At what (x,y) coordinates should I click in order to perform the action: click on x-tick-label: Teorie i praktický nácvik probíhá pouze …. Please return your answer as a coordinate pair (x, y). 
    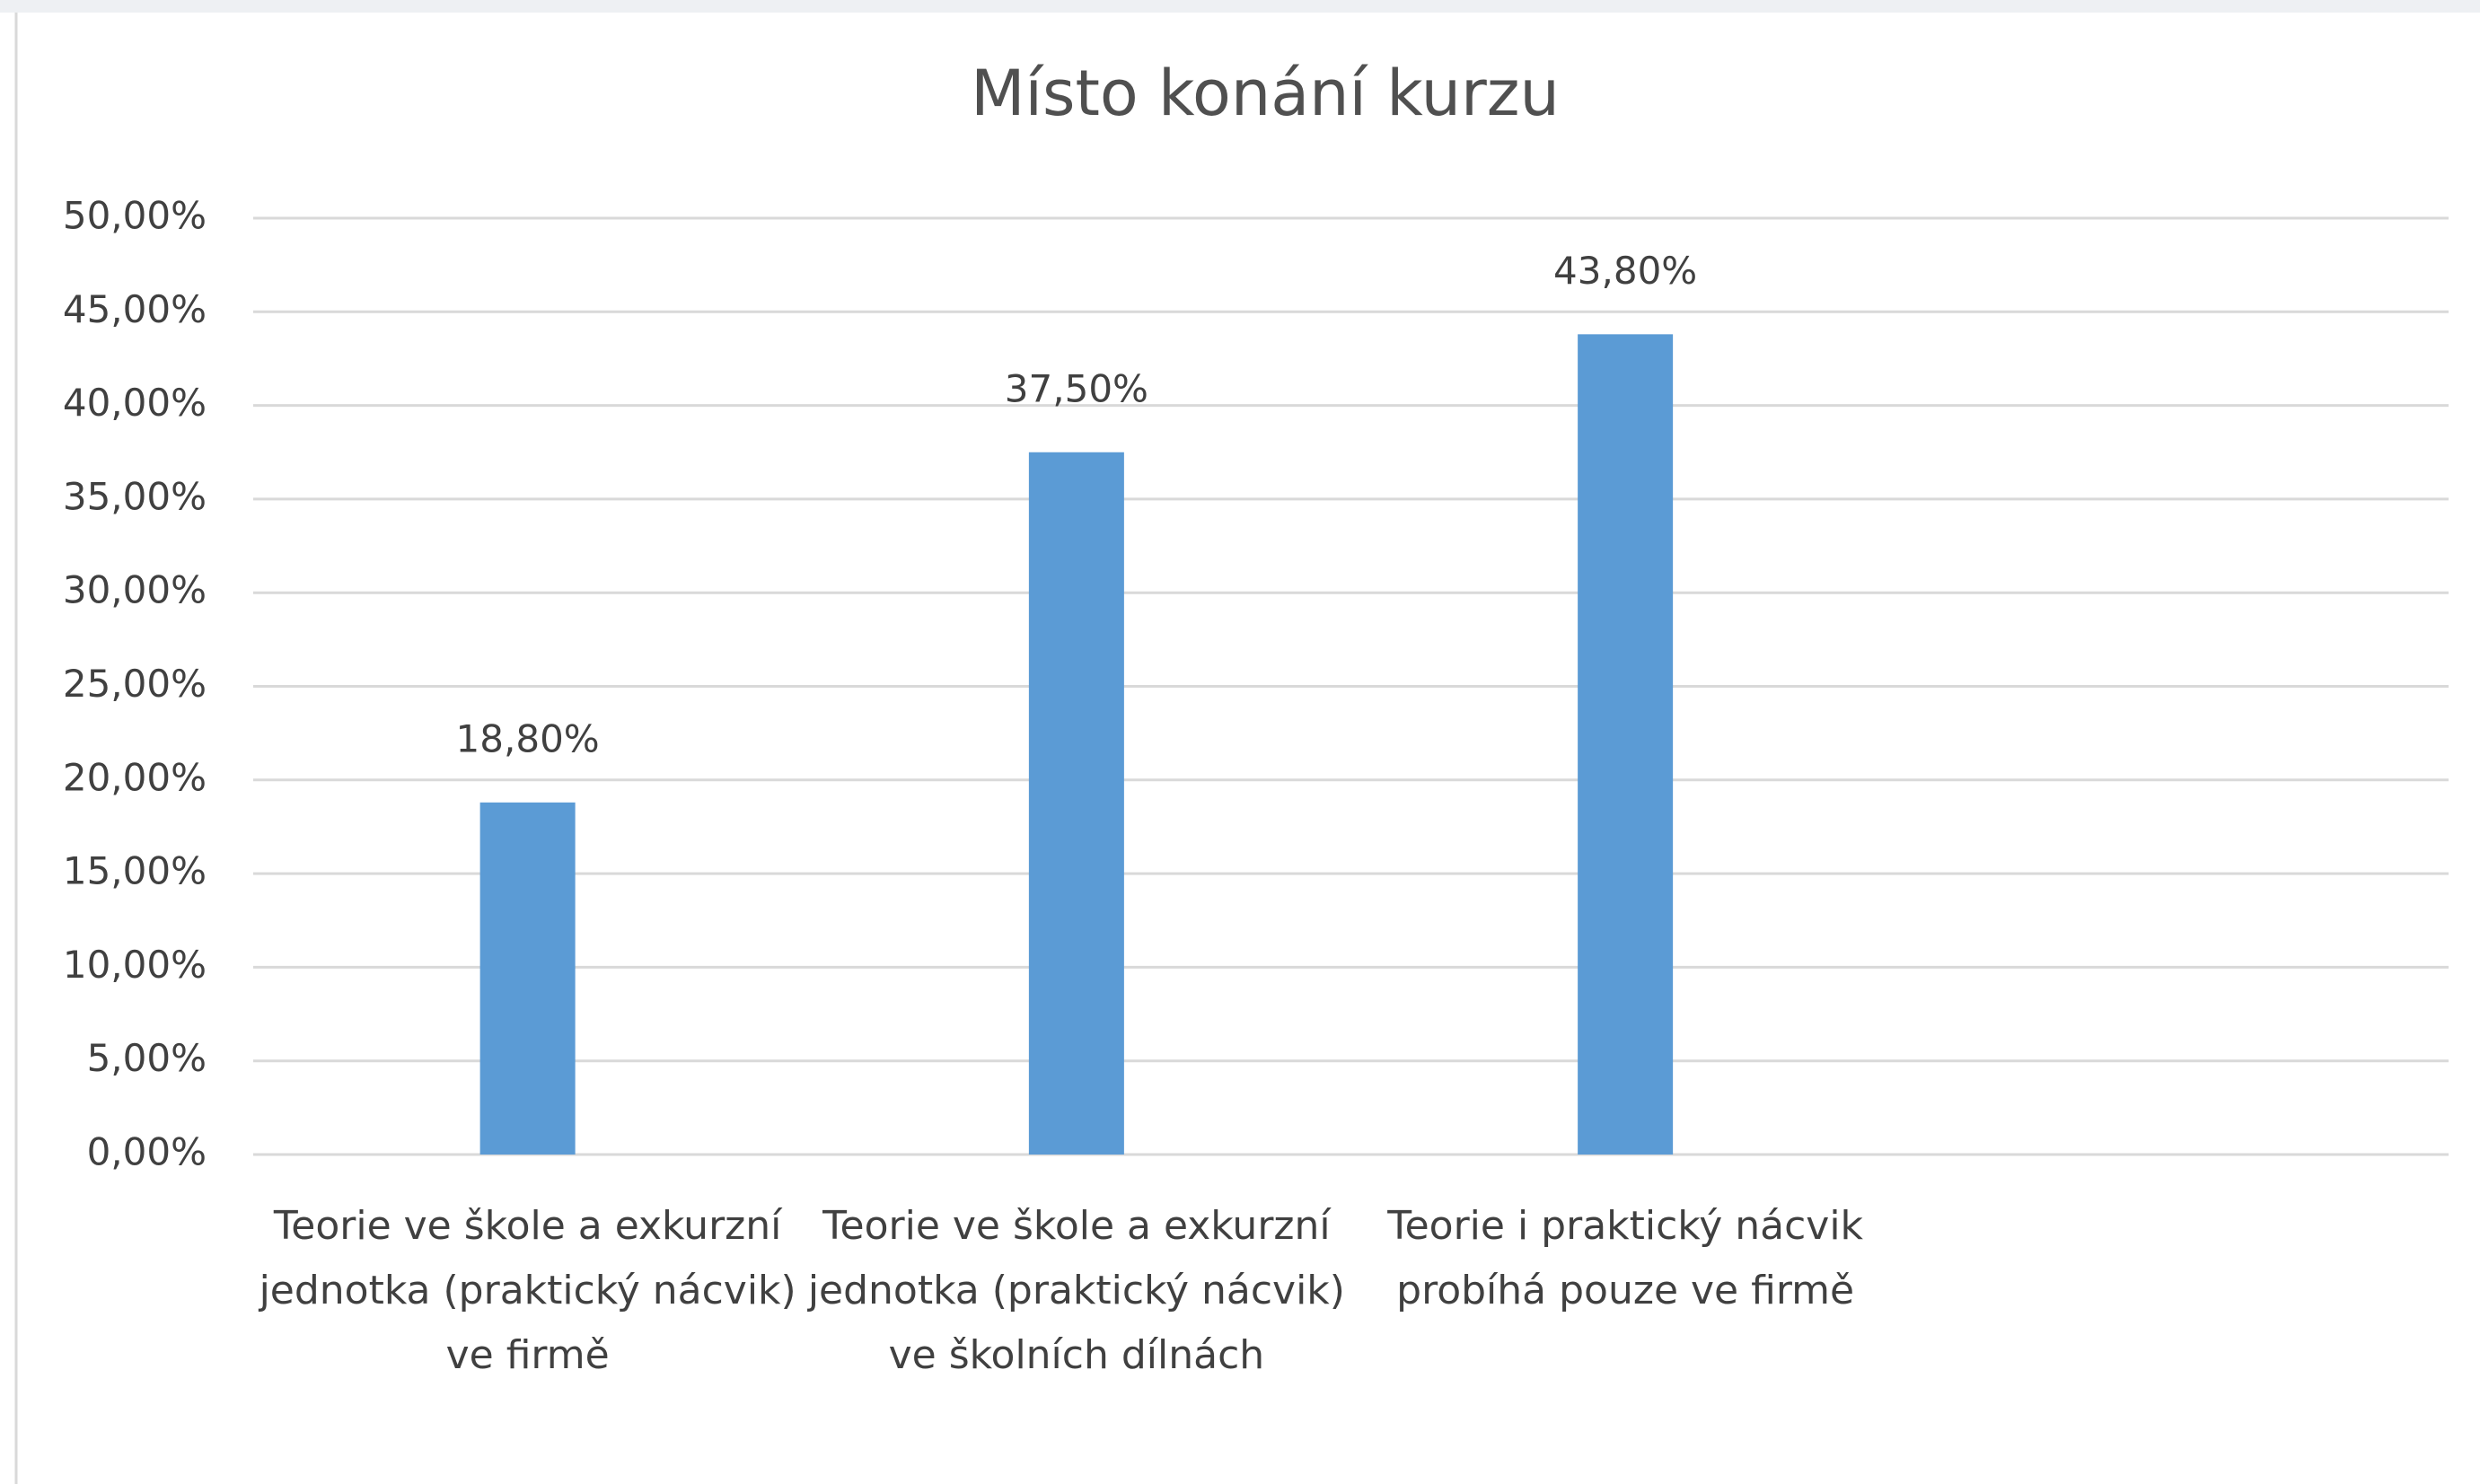
    Looking at the image, I should click on (1625, 1258).